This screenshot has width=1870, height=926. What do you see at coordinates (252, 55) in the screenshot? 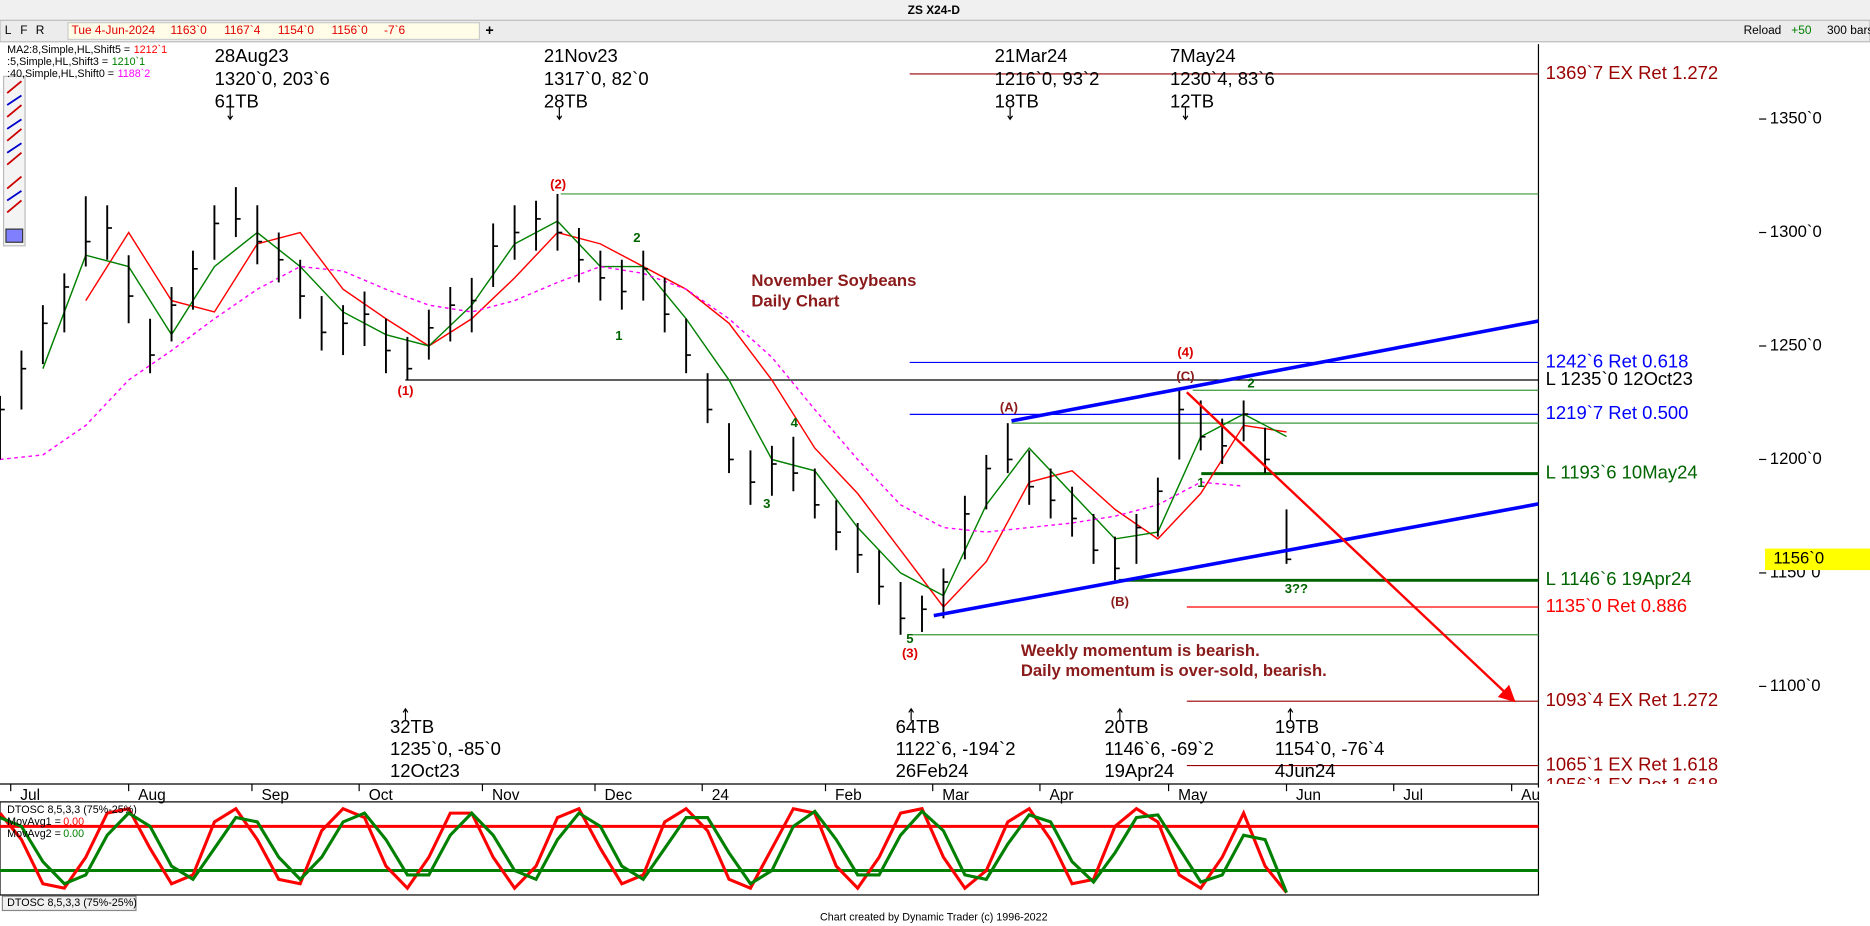
I see `swing-annotation: 28Aug23` at bounding box center [252, 55].